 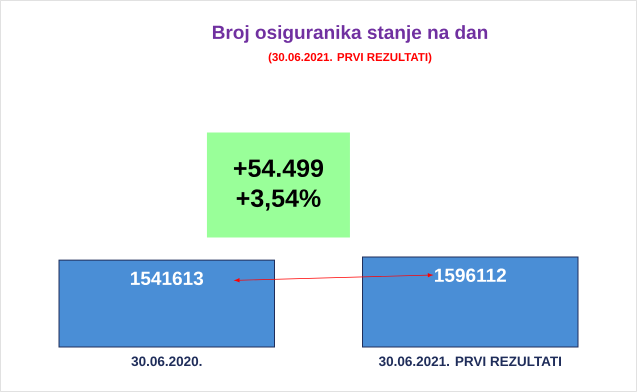 What do you see at coordinates (470, 275) in the screenshot?
I see `data-label: 1596112` at bounding box center [470, 275].